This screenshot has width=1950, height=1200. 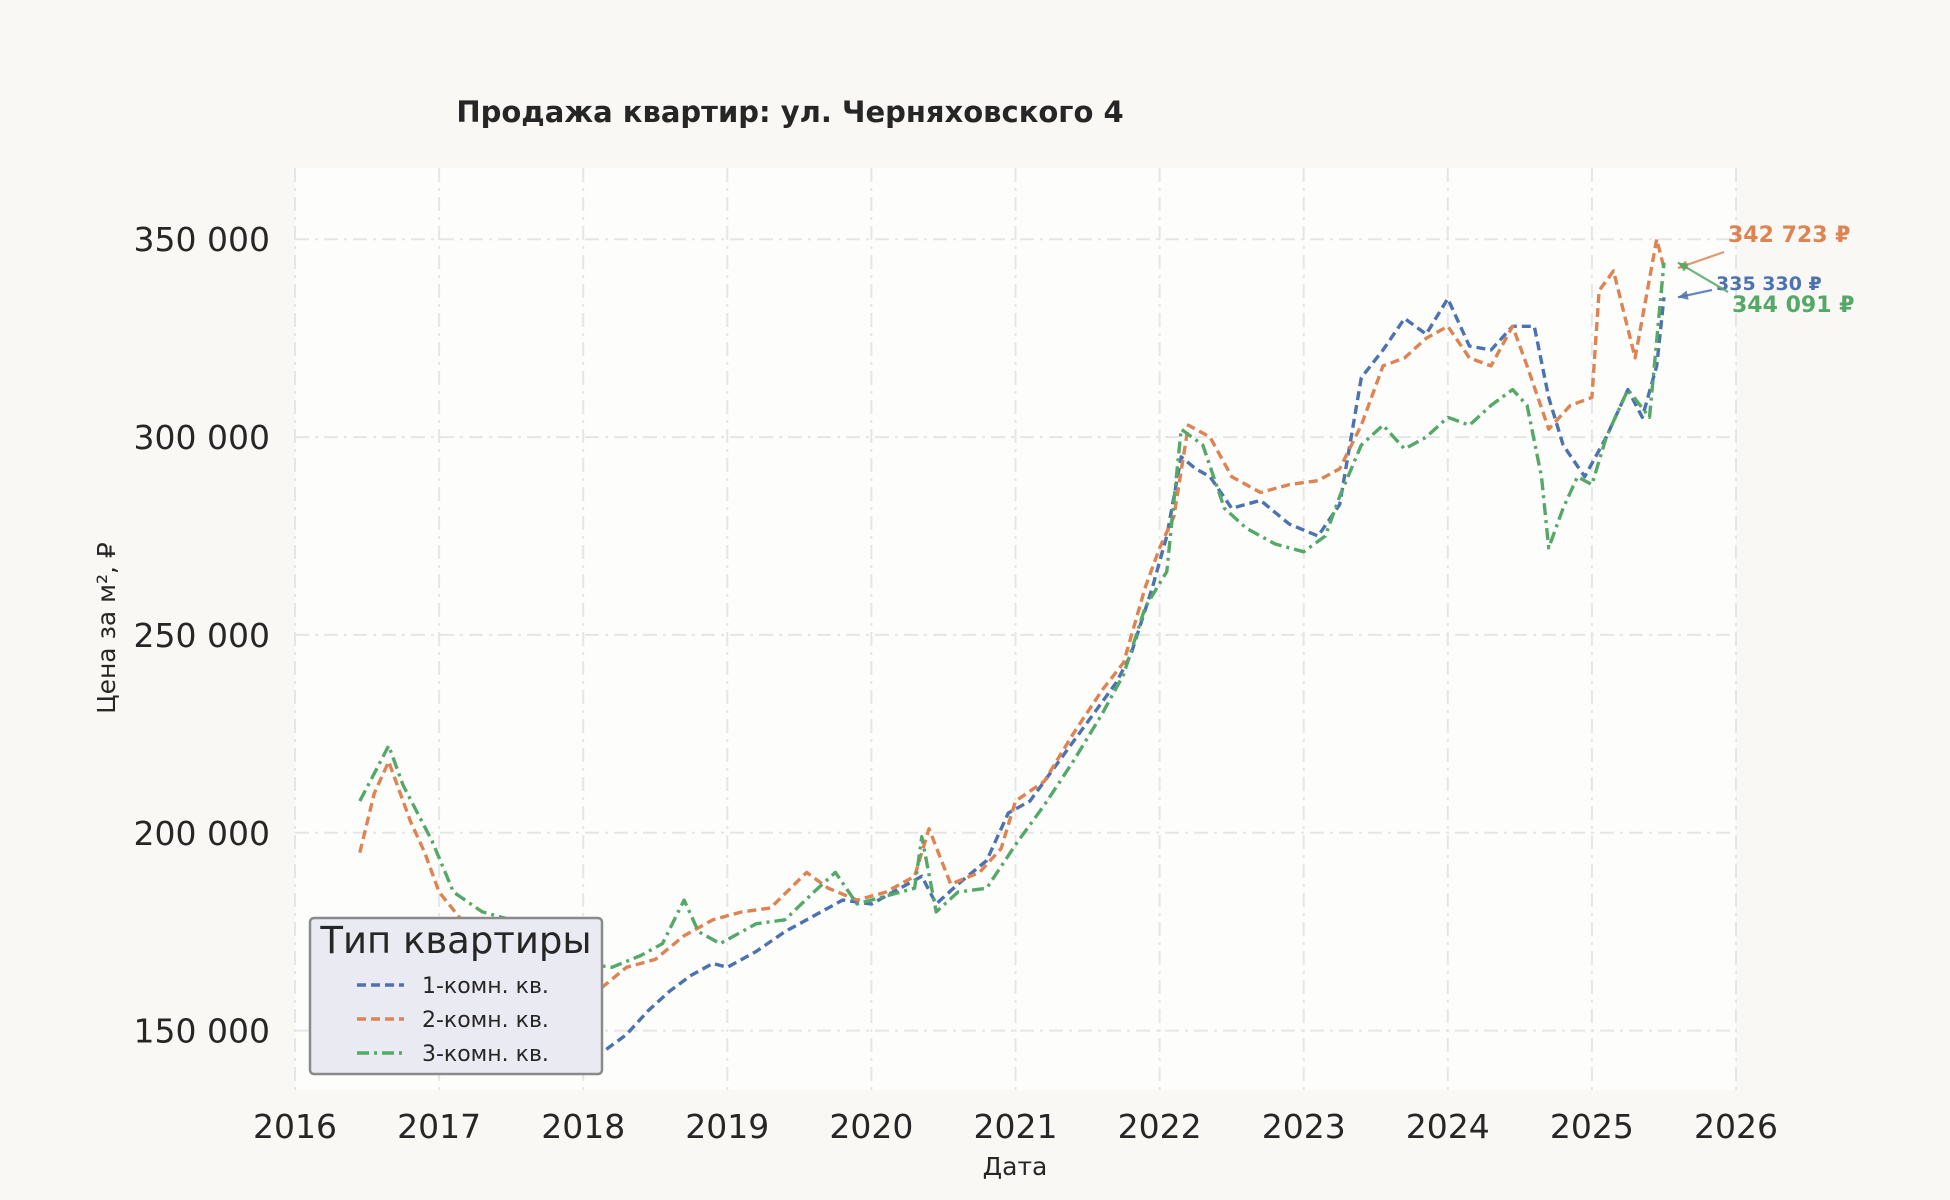 I want to click on x-tick-label: 2023, so click(x=1304, y=1126).